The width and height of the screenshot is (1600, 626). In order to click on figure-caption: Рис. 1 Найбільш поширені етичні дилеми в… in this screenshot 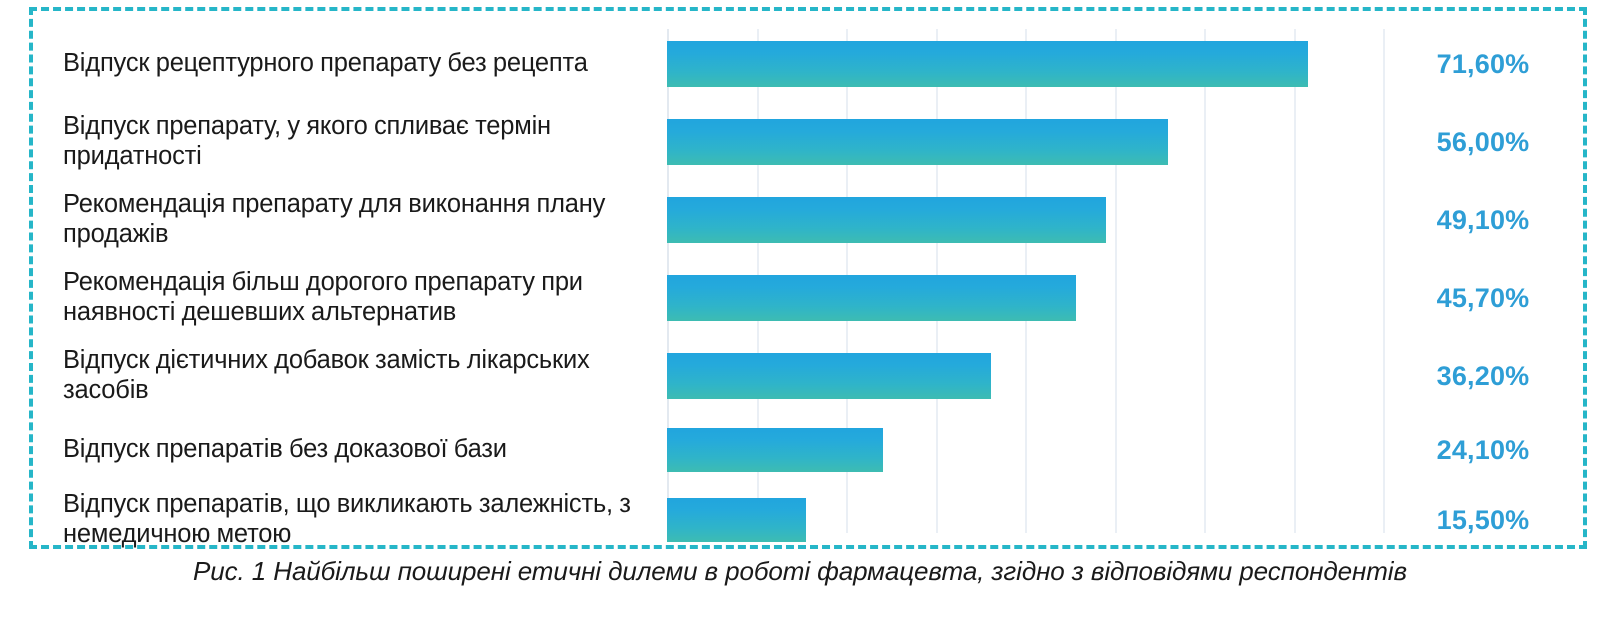, I will do `click(800, 571)`.